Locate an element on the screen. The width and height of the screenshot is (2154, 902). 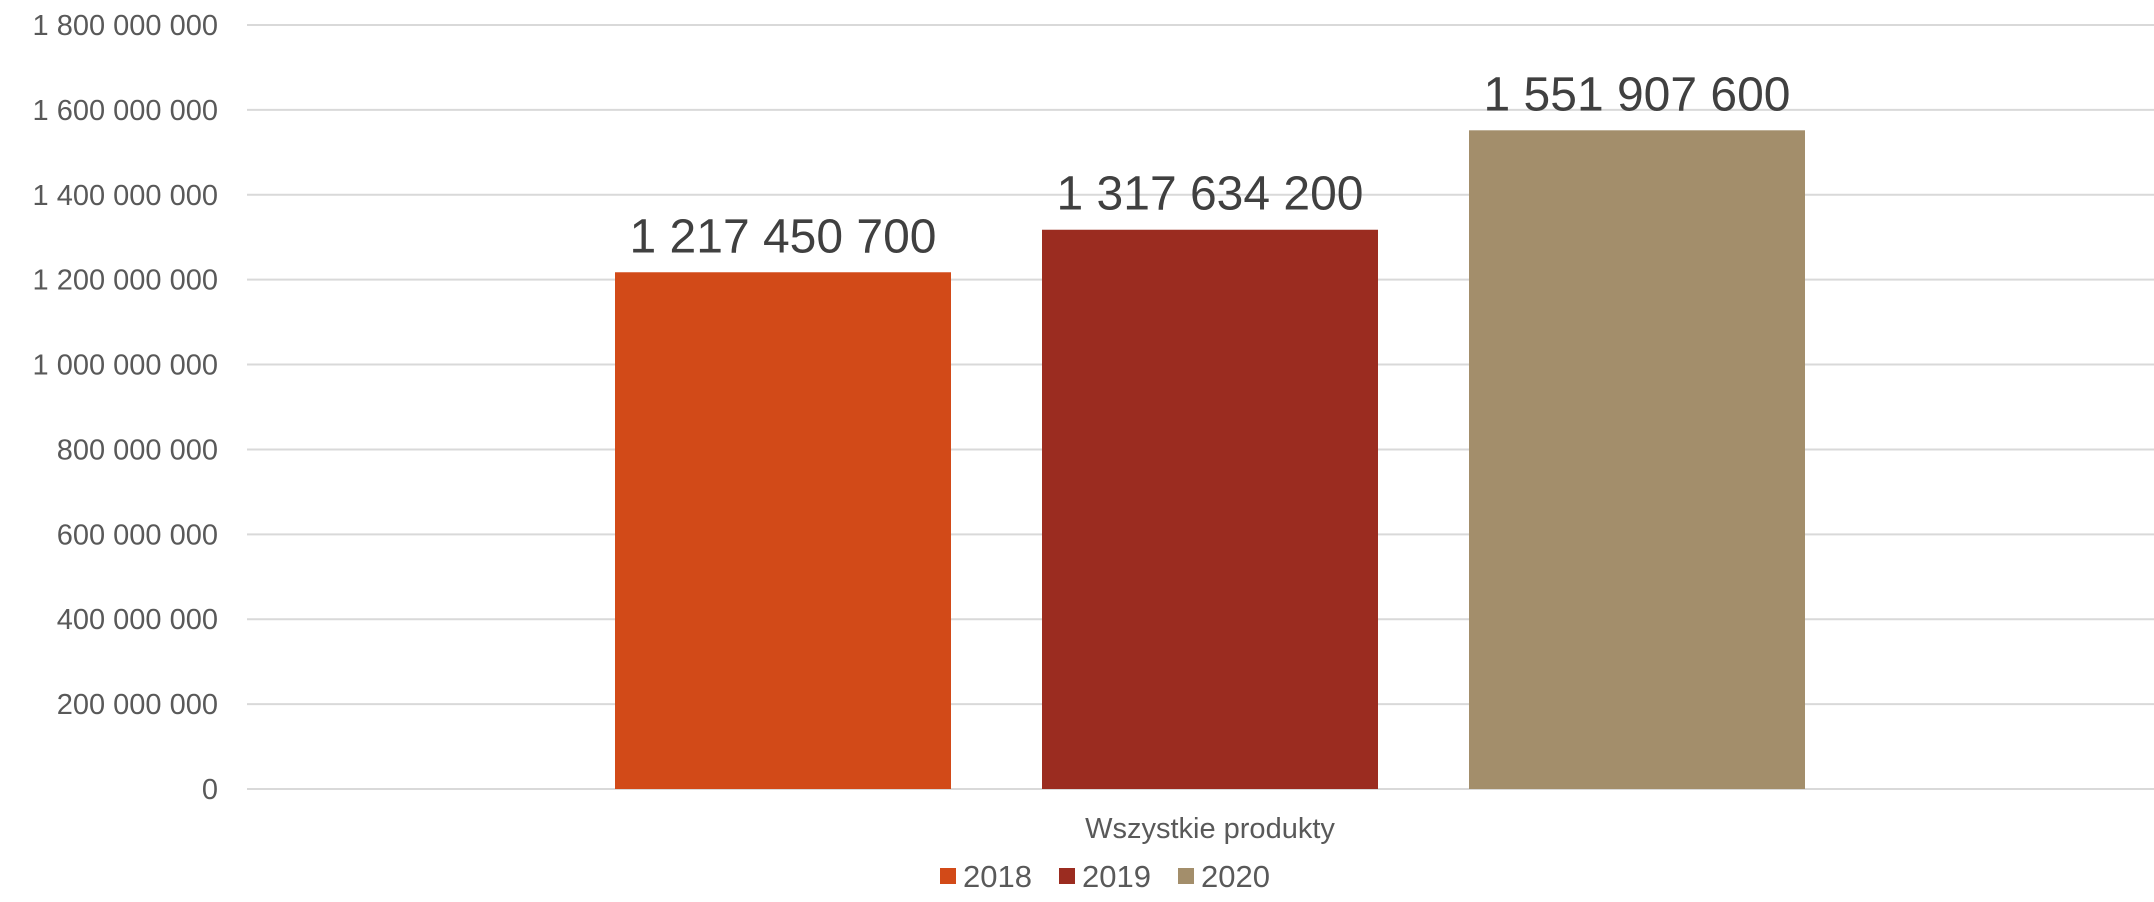
legend-swatch-2018 is located at coordinates (948, 876).